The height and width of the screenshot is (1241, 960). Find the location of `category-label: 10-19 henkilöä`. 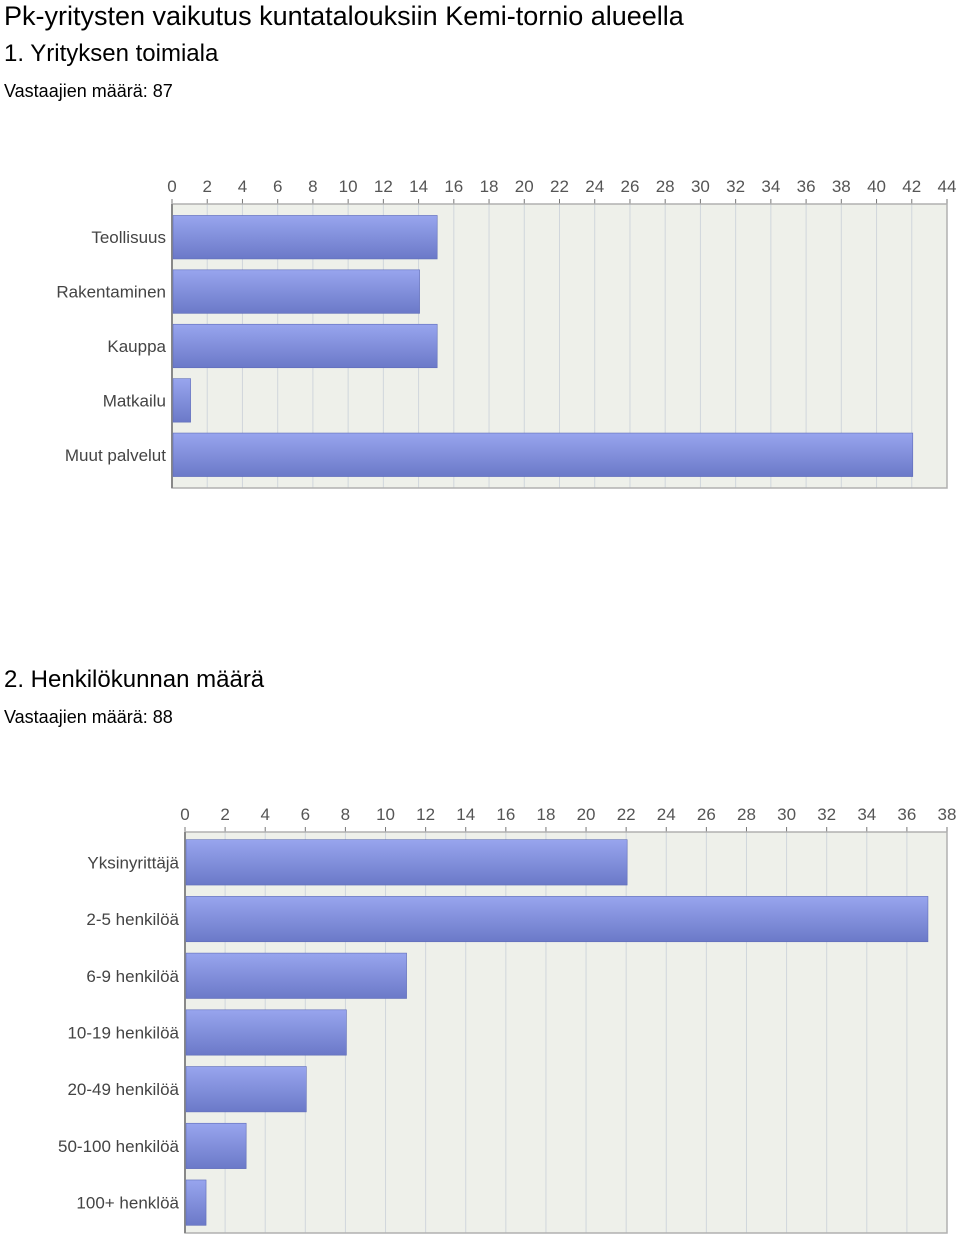

category-label: 10-19 henkilöä is located at coordinates (123, 1033).